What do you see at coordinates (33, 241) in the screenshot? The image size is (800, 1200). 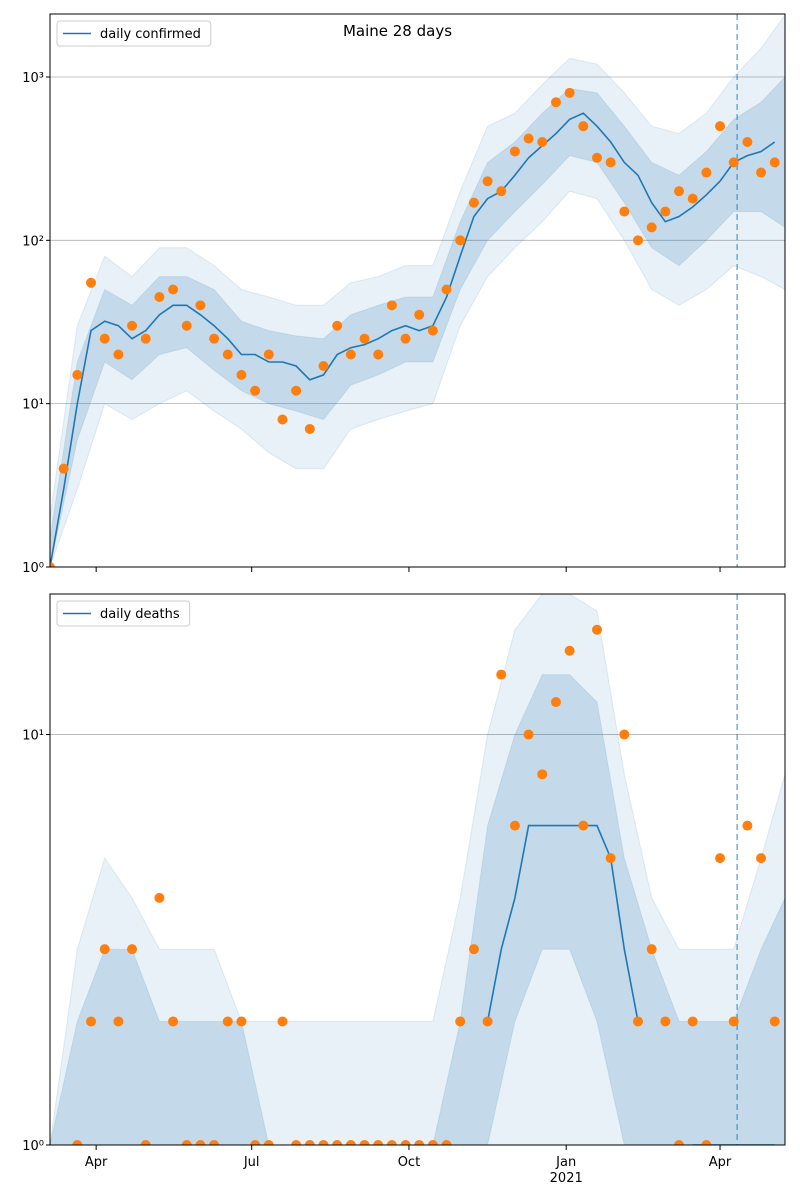 I see `y-tick-label: 10²` at bounding box center [33, 241].